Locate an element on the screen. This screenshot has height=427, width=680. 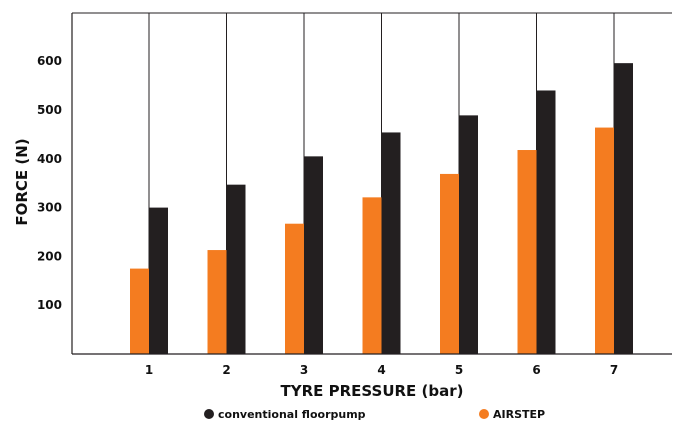
y-axis-title: FORCE (N) is located at coordinates (22, 181).